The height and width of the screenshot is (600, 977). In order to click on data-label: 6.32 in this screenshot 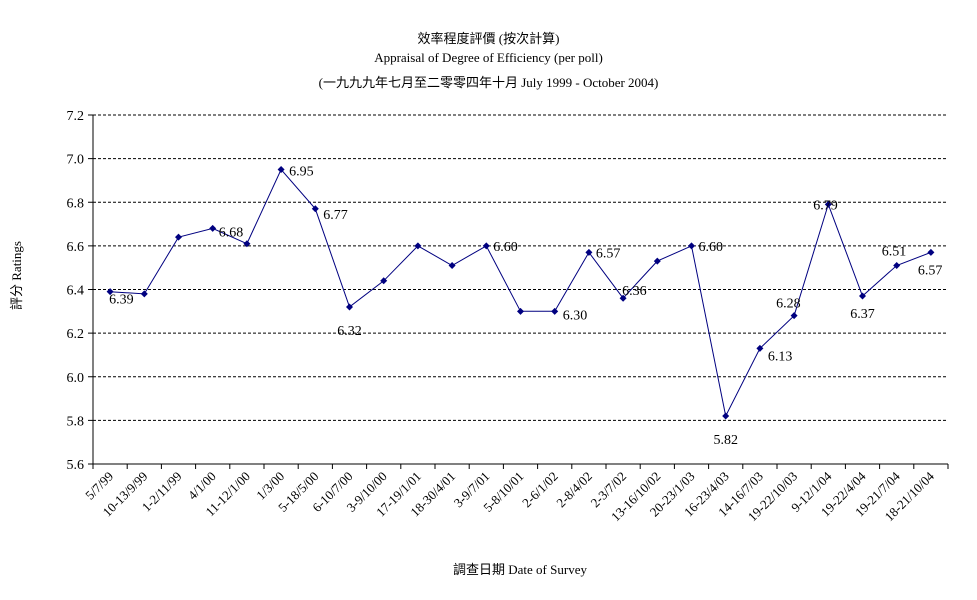, I will do `click(349, 331)`.